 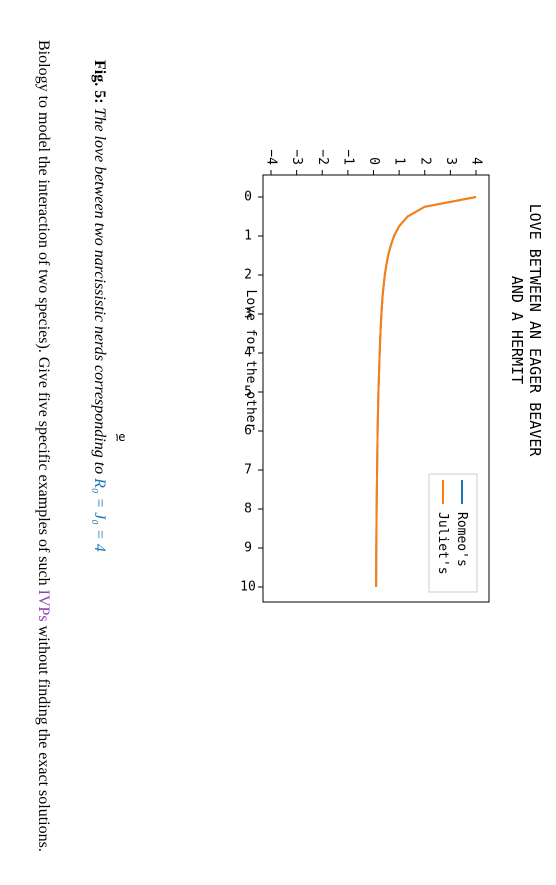 What do you see at coordinates (99, 82) in the screenshot?
I see `caption-label: Fig. 5:` at bounding box center [99, 82].